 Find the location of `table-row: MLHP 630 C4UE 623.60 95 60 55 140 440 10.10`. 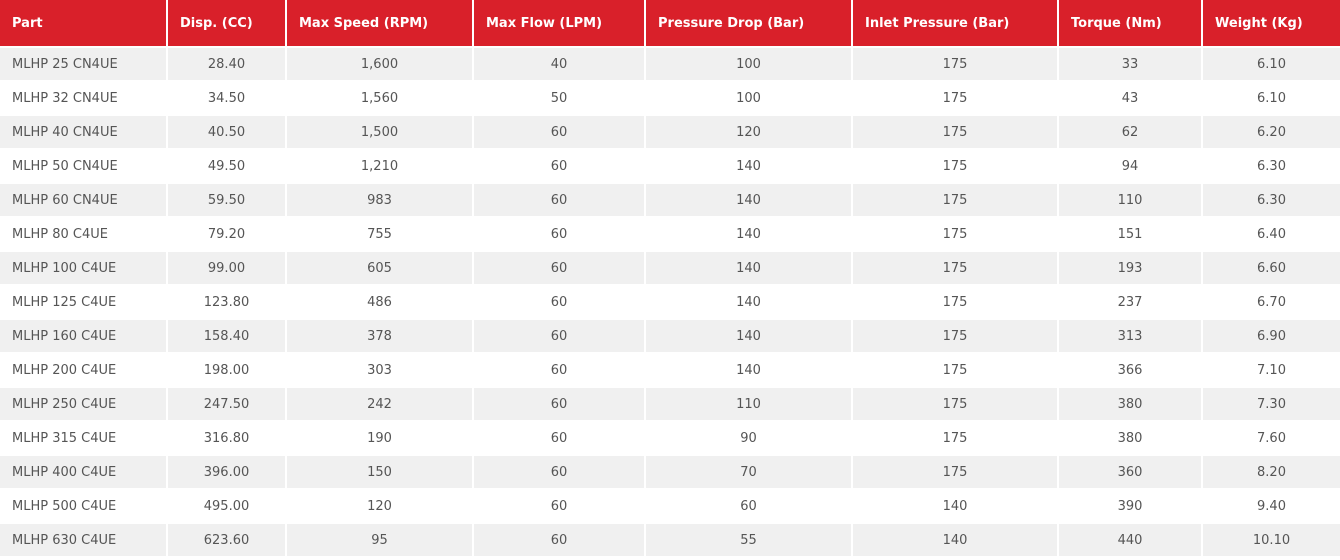

table-row: MLHP 630 C4UE 623.60 95 60 55 140 440 10.10 is located at coordinates (670, 540).